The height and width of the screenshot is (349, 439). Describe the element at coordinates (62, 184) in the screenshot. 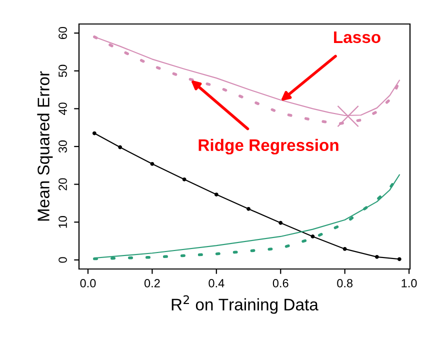

I see `y-tick-label: 20` at that location.